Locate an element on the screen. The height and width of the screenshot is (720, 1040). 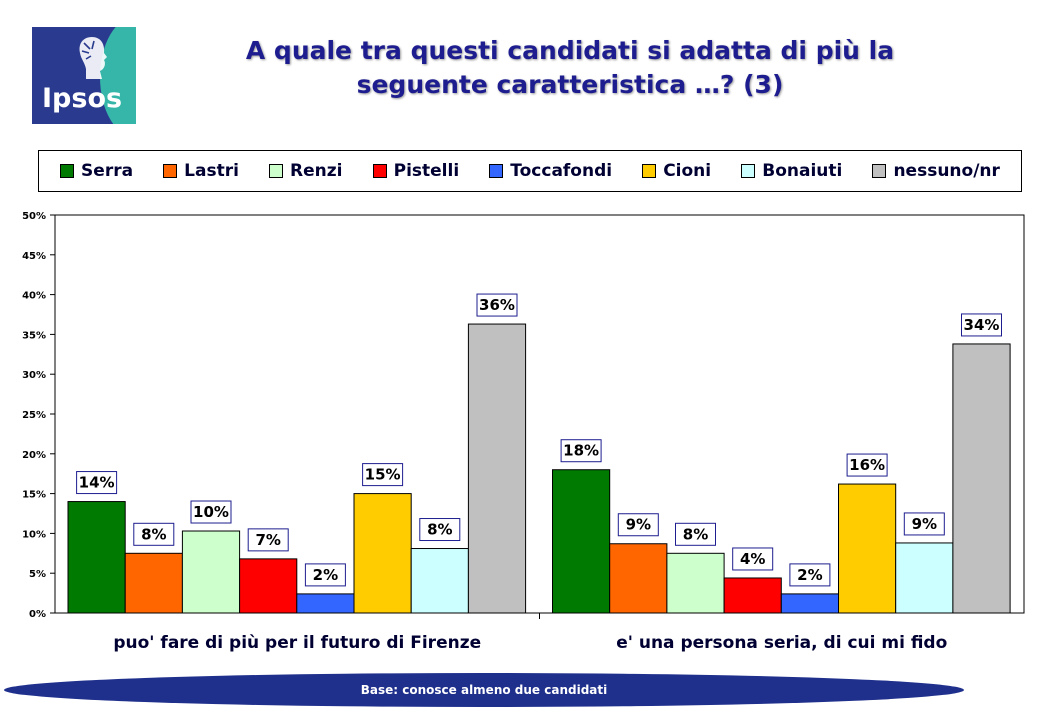
legend-item: nessuno/nr is located at coordinates (936, 171).